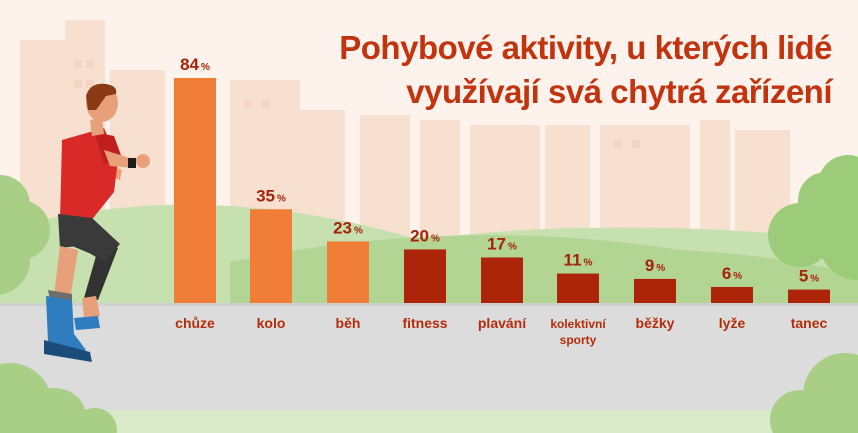 The width and height of the screenshot is (858, 433). Describe the element at coordinates (544, 272) in the screenshot. I see `mid-hill` at that location.